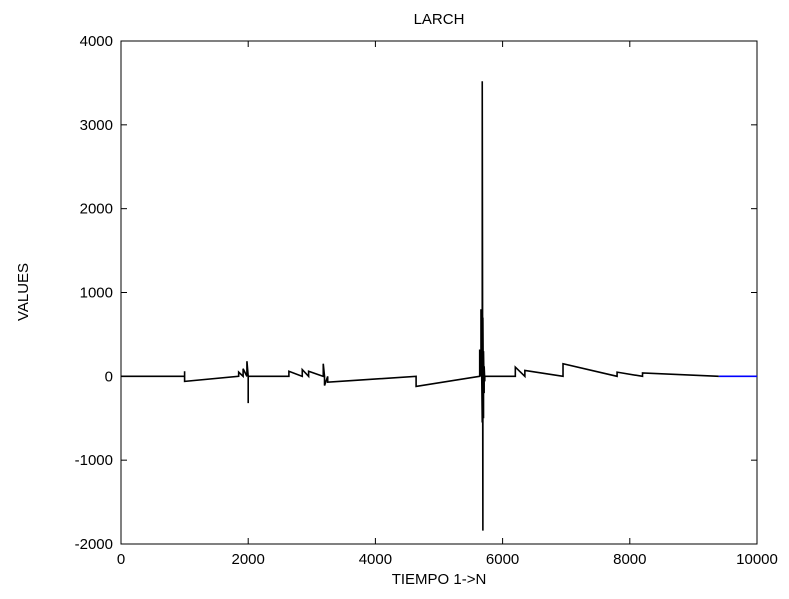  What do you see at coordinates (439, 19) in the screenshot?
I see `chart-title: LARCH` at bounding box center [439, 19].